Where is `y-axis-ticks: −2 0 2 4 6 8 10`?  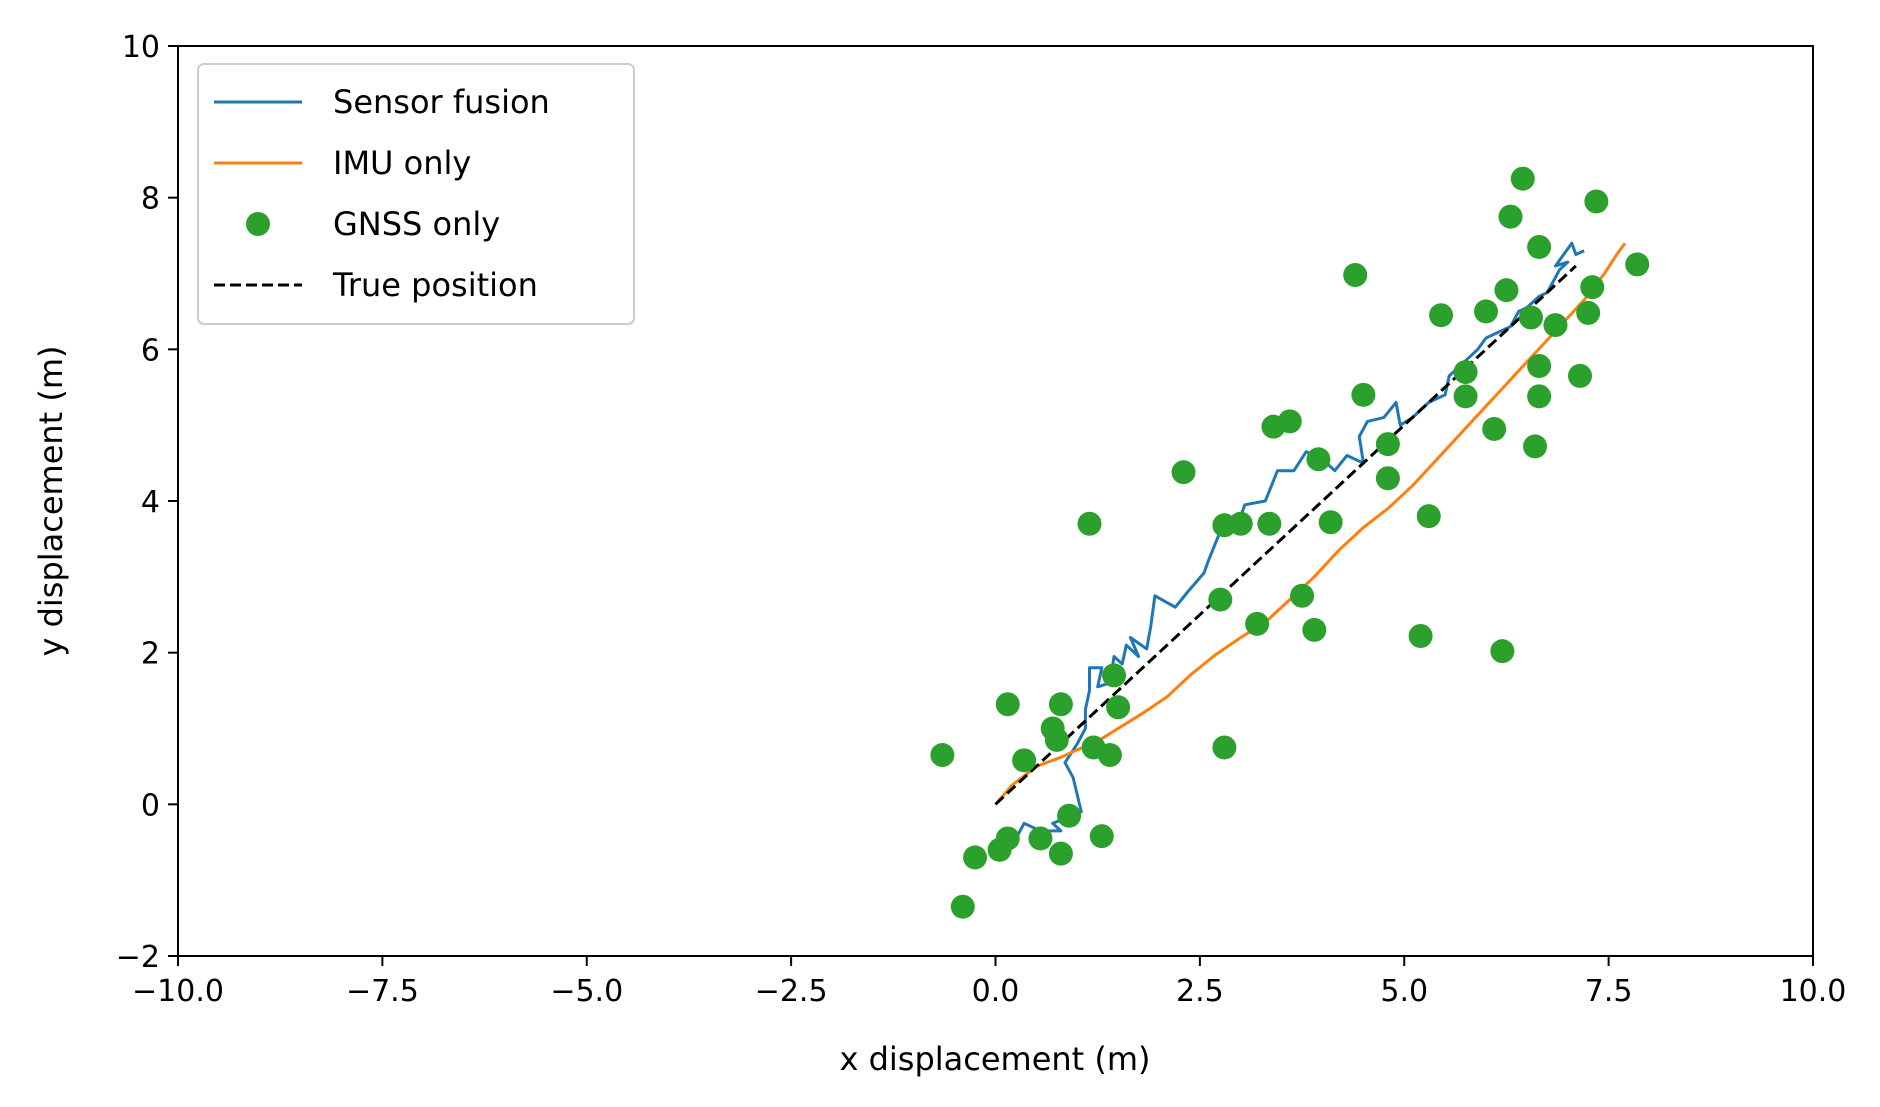 y-axis-ticks: −2 0 2 4 6 8 10 is located at coordinates (147, 502).